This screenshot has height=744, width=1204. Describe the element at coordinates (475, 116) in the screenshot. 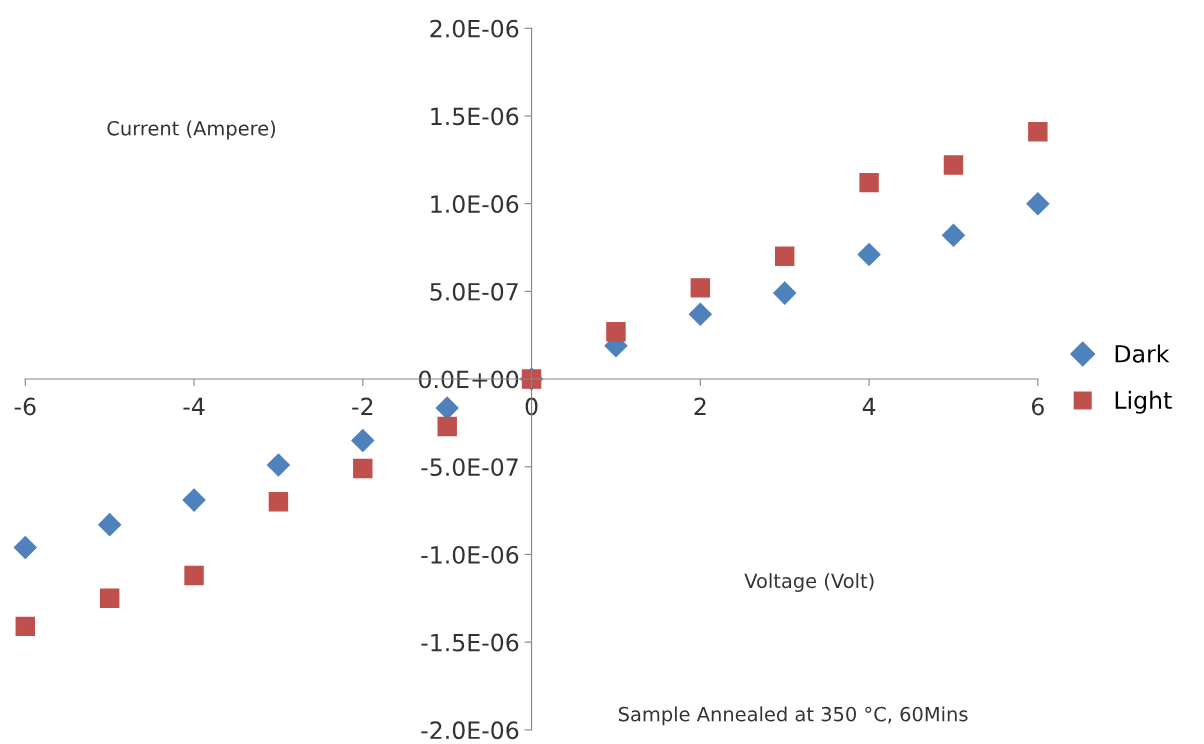

I see `y-tick-label: 1.5E-06` at that location.